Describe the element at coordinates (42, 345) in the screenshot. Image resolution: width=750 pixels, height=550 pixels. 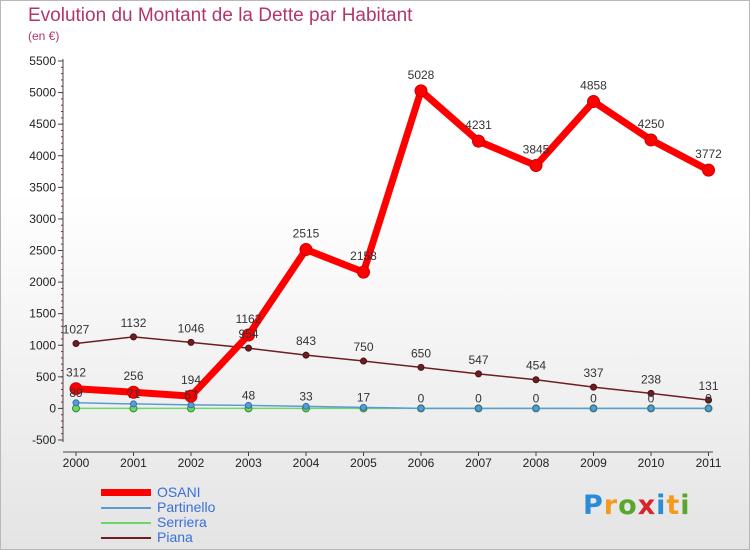
I see `y-tick-label: 1000` at that location.